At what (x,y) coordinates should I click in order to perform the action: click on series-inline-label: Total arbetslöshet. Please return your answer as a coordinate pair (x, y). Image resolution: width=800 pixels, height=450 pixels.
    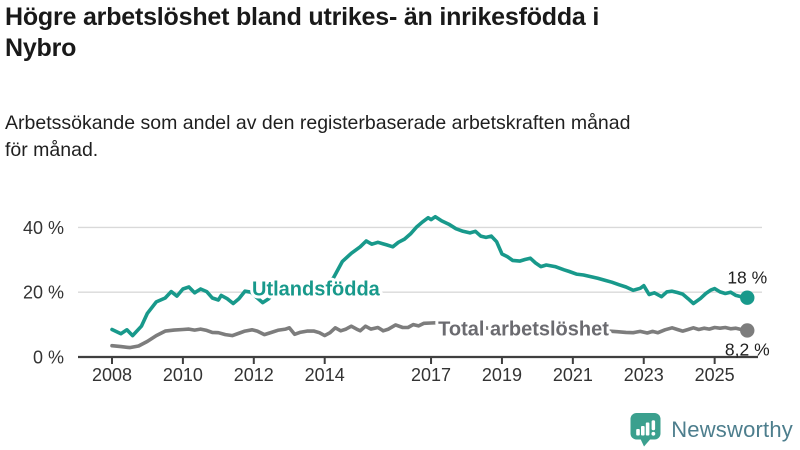
    Looking at the image, I should click on (523, 330).